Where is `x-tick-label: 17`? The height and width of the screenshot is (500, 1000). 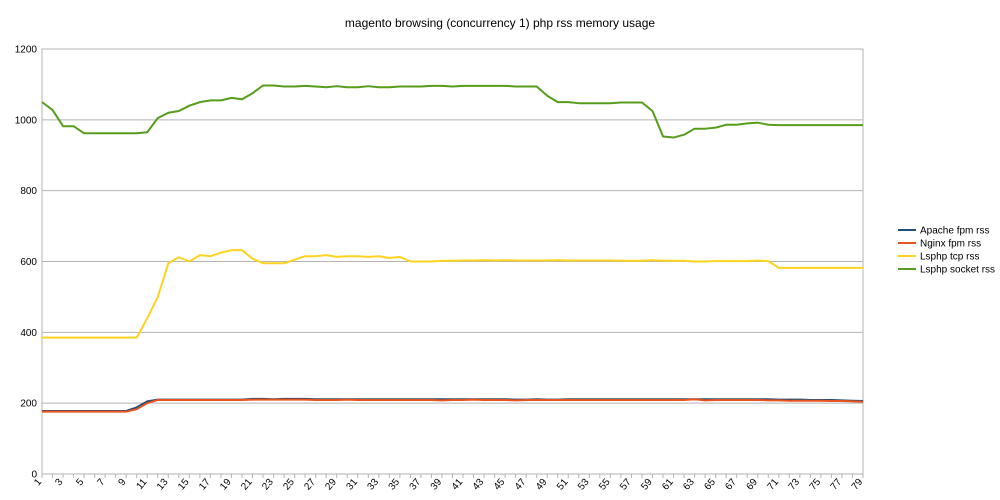 x-tick-label: 17 is located at coordinates (205, 485).